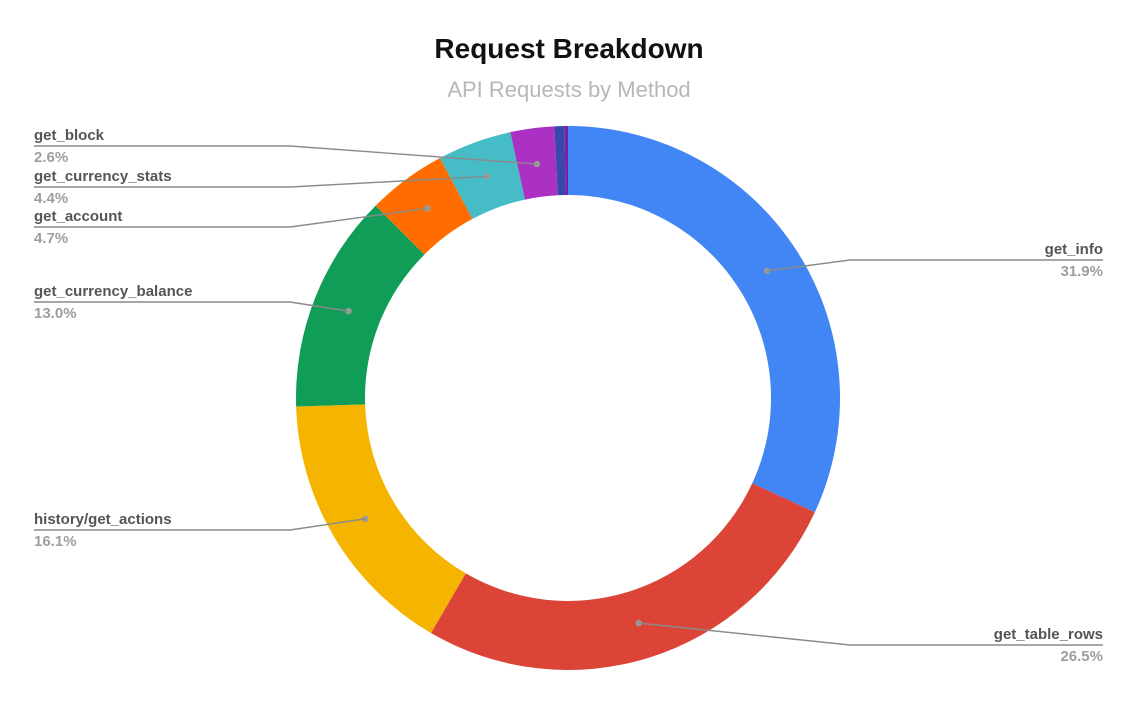 This screenshot has height=705, width=1138. Describe the element at coordinates (191, 306) in the screenshot. I see `leader-line-get-currency-balance` at that location.